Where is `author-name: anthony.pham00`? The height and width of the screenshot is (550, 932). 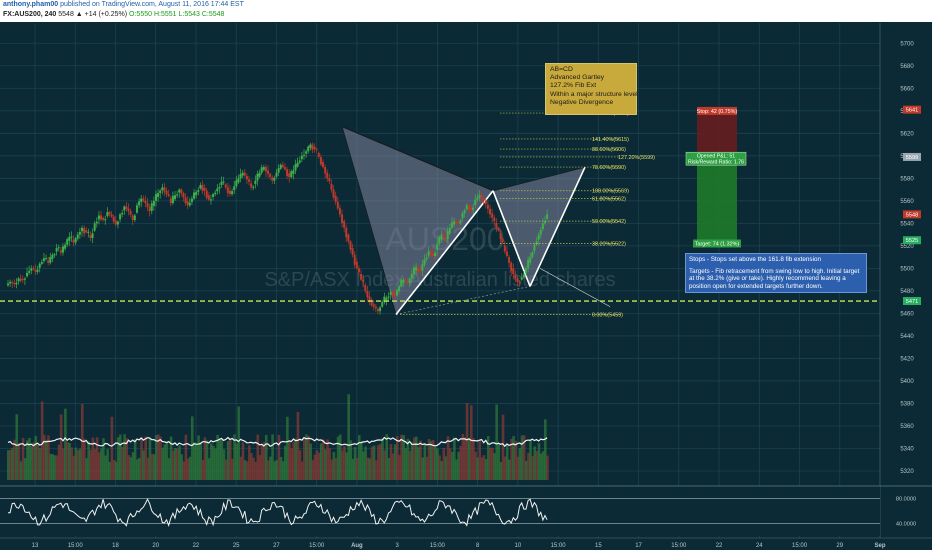 author-name: anthony.pham00 is located at coordinates (31, 4).